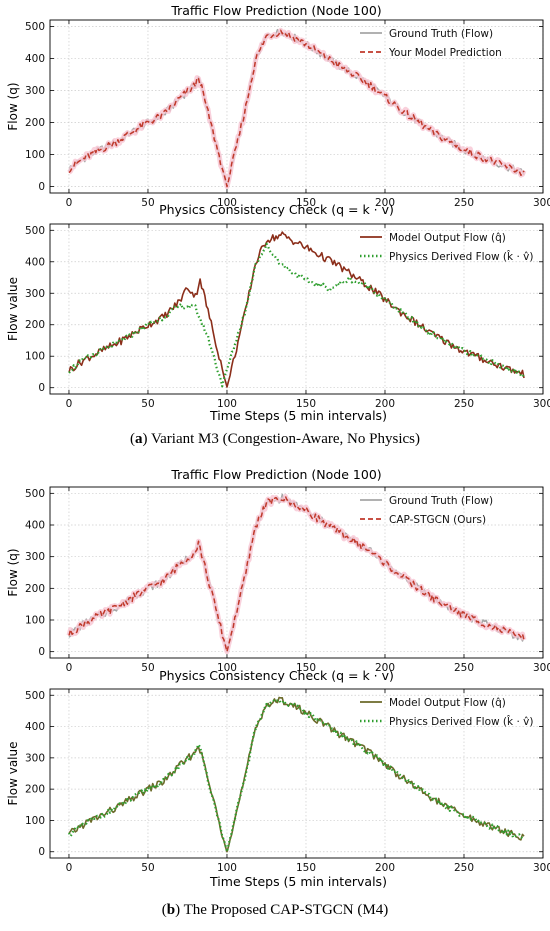 This screenshot has height=931, width=550. Describe the element at coordinates (139, 439) in the screenshot. I see `caption-letter: a` at that location.